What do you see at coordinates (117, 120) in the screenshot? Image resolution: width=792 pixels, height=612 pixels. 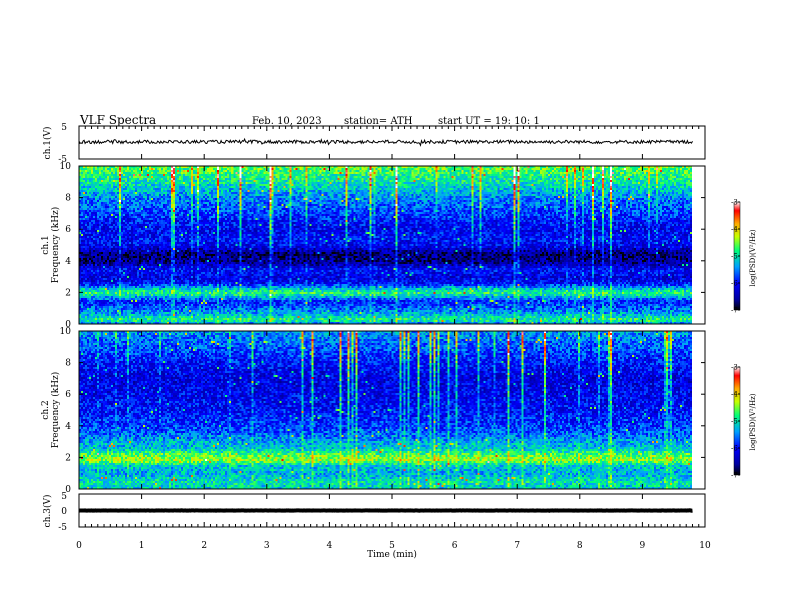 I see `figure-title: VLF Spectra` at bounding box center [117, 120].